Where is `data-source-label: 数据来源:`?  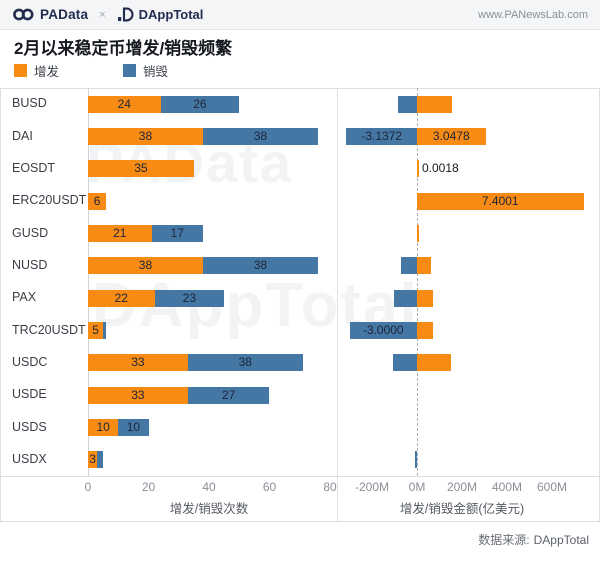 data-source-label: 数据来源: is located at coordinates (504, 540).